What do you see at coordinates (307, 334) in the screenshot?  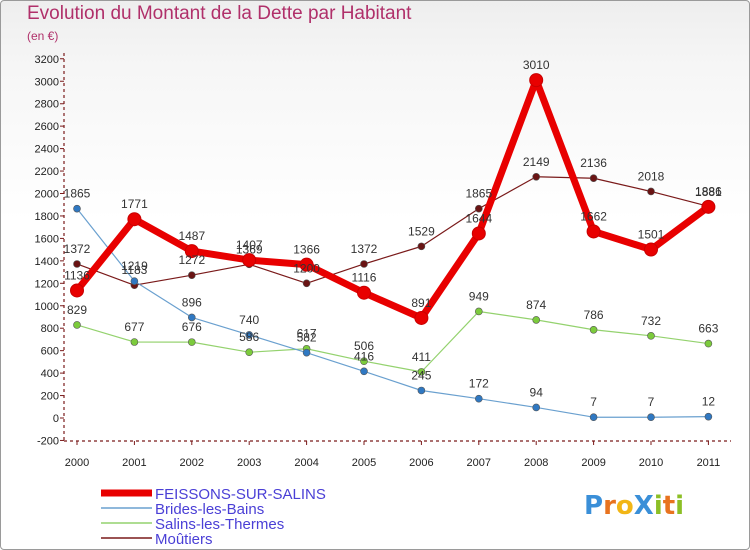 I see `data-label: 617` at bounding box center [307, 334].